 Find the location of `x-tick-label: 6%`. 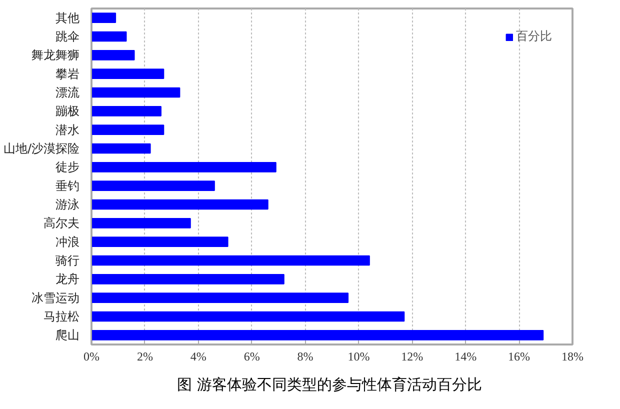

x-tick-label: 6% is located at coordinates (252, 357).